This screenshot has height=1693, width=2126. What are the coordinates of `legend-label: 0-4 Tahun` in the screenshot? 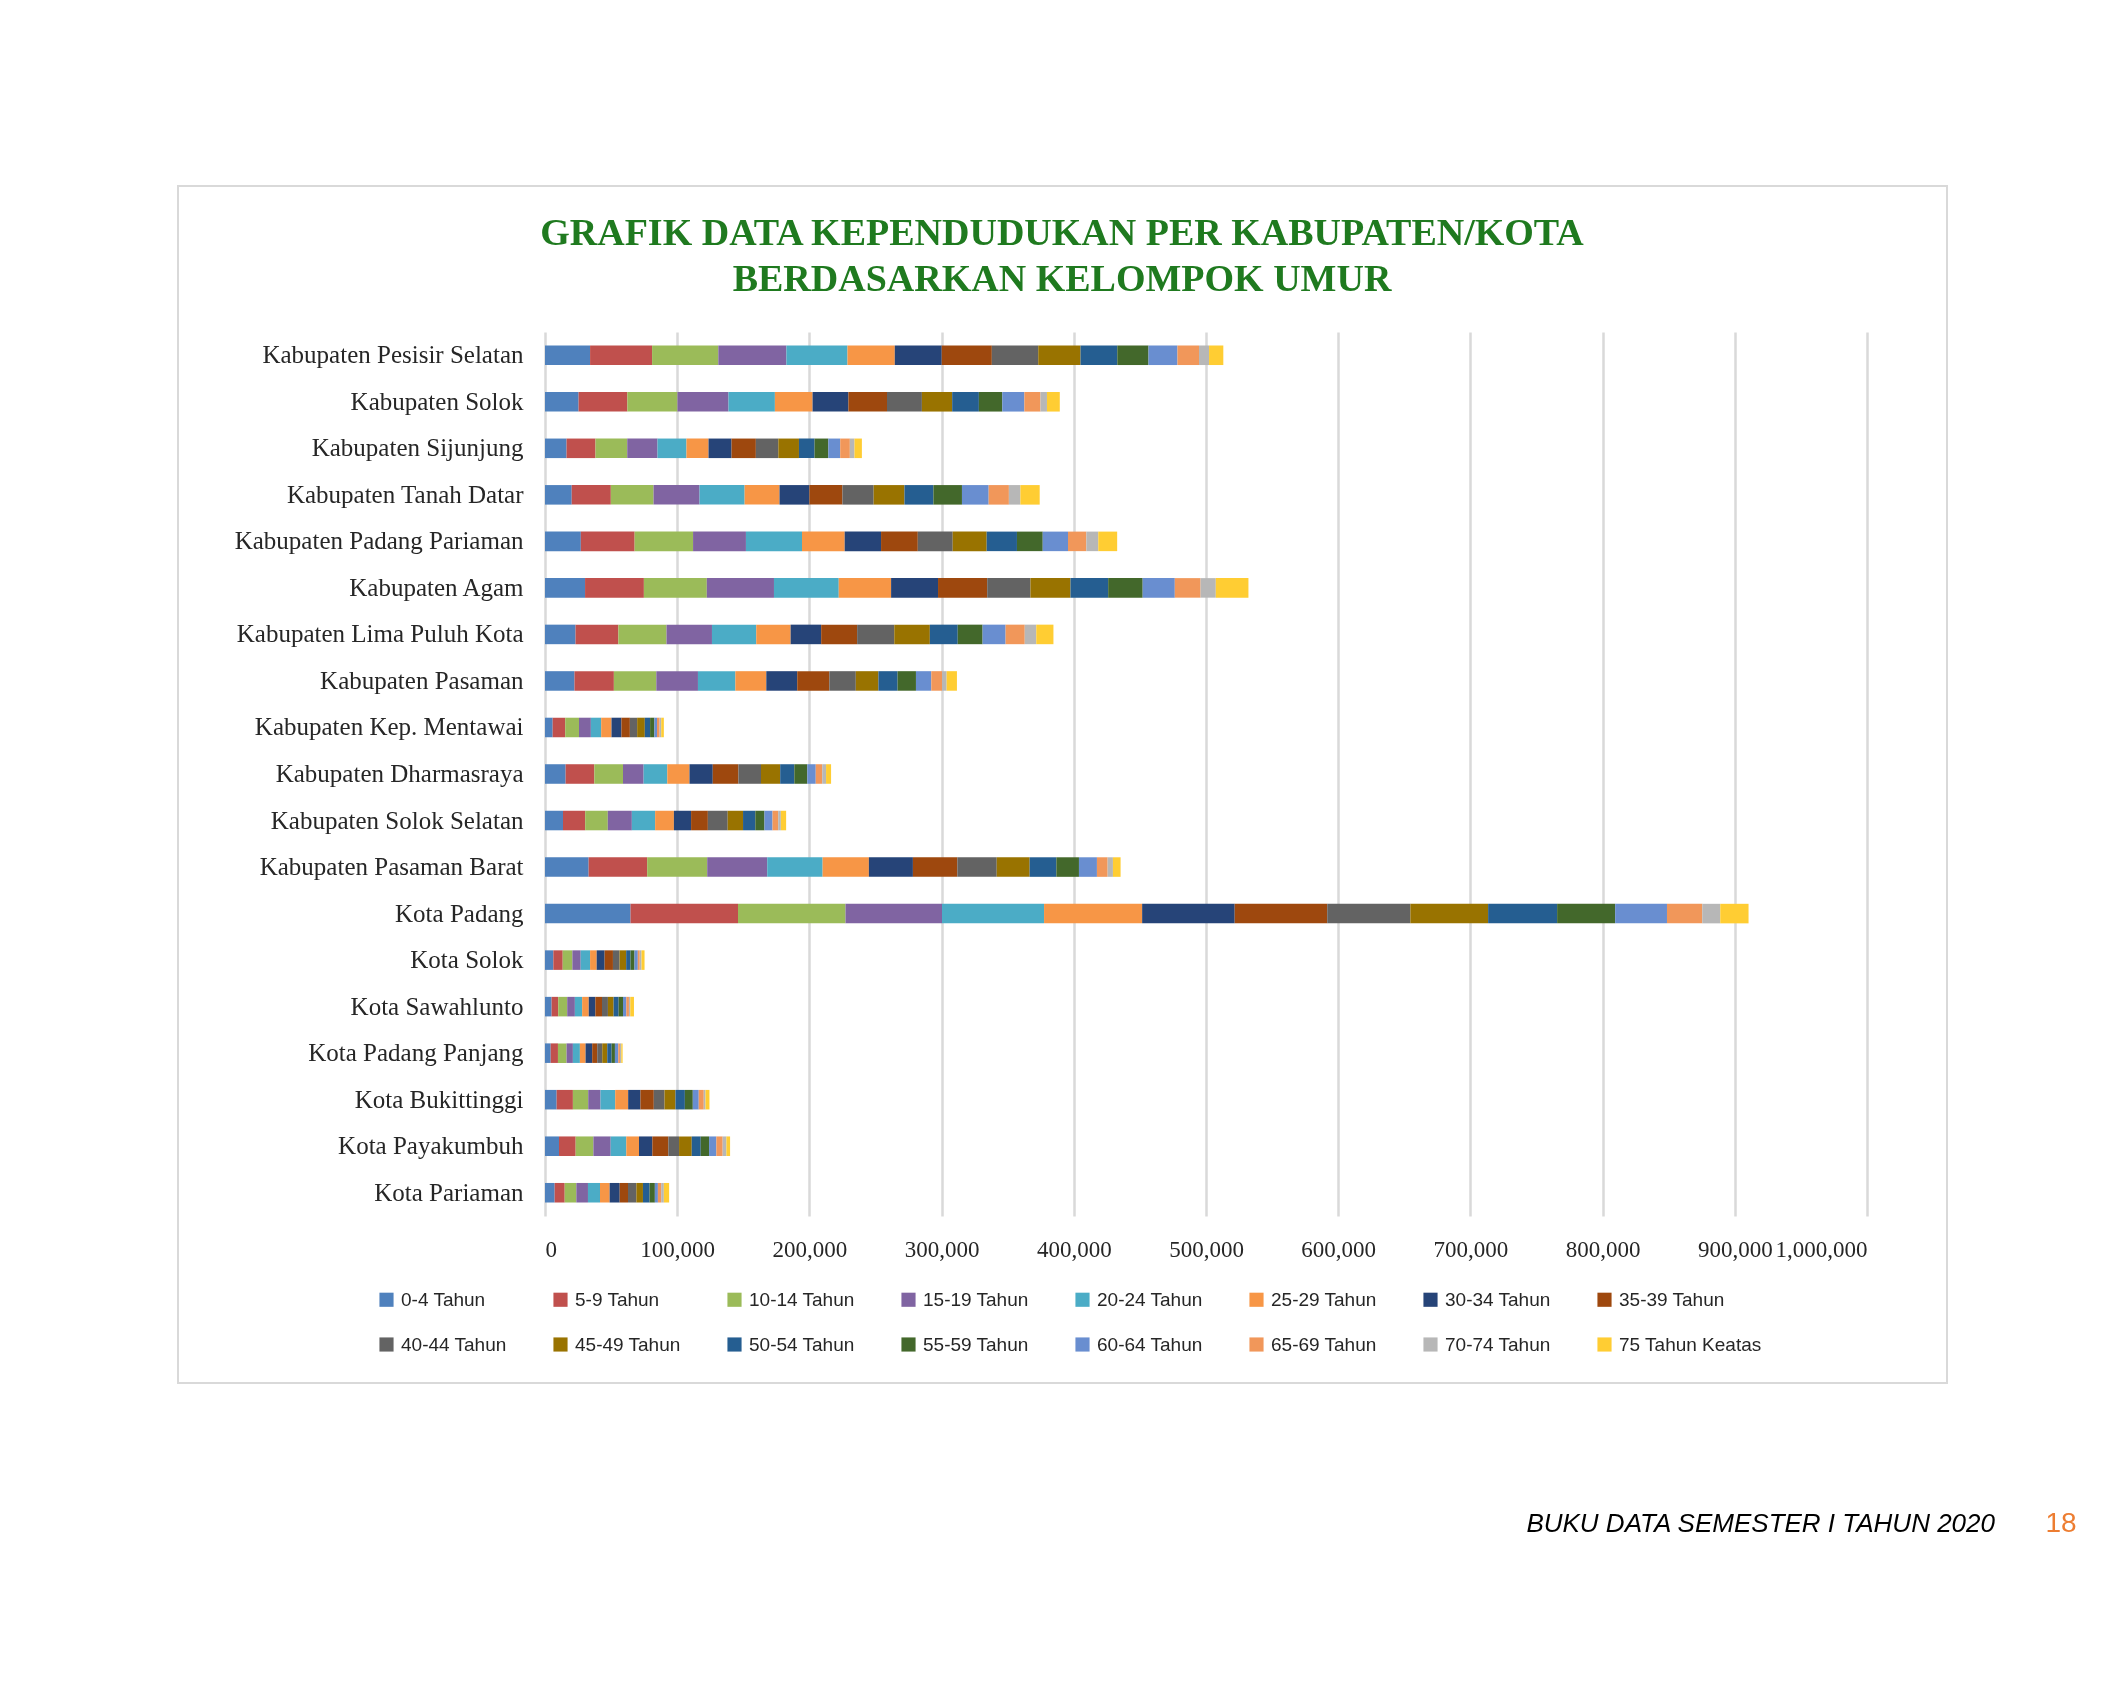 It's located at (443, 1299).